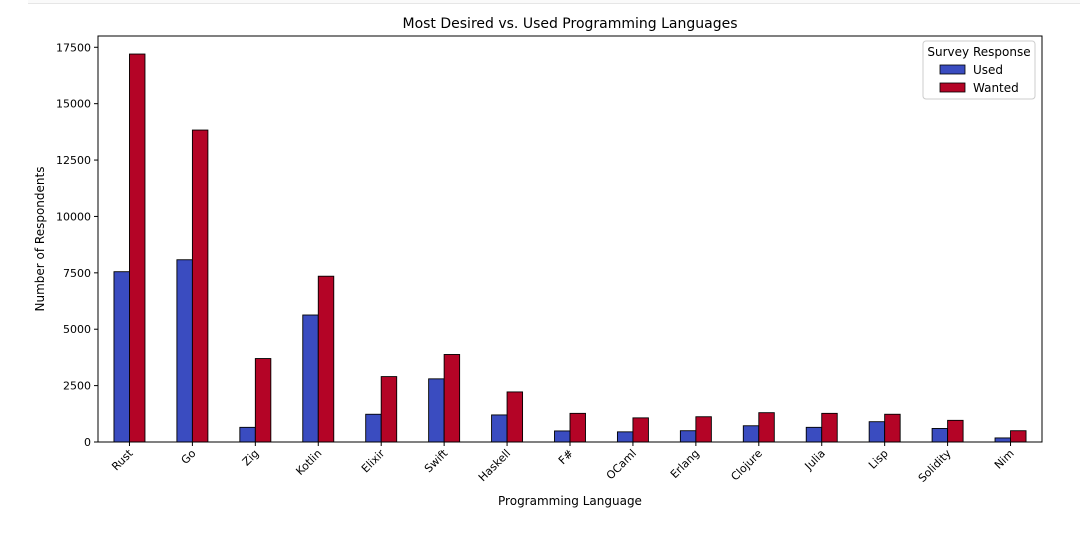  Describe the element at coordinates (814, 434) in the screenshot. I see `bar-used-julia` at that location.